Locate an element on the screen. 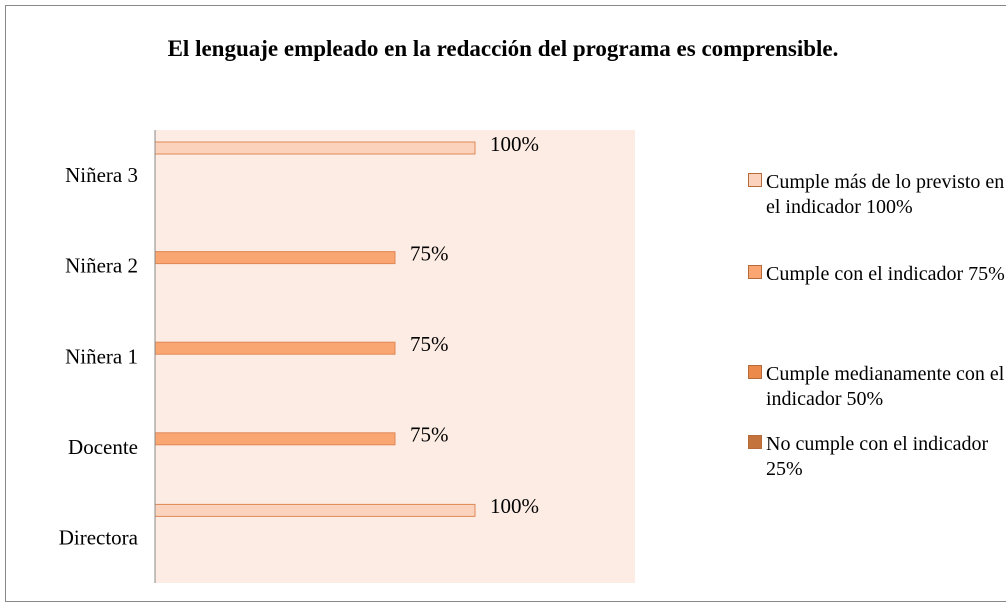 The width and height of the screenshot is (1006, 609). y-tick-label: Niñera 2 is located at coordinates (101, 266).